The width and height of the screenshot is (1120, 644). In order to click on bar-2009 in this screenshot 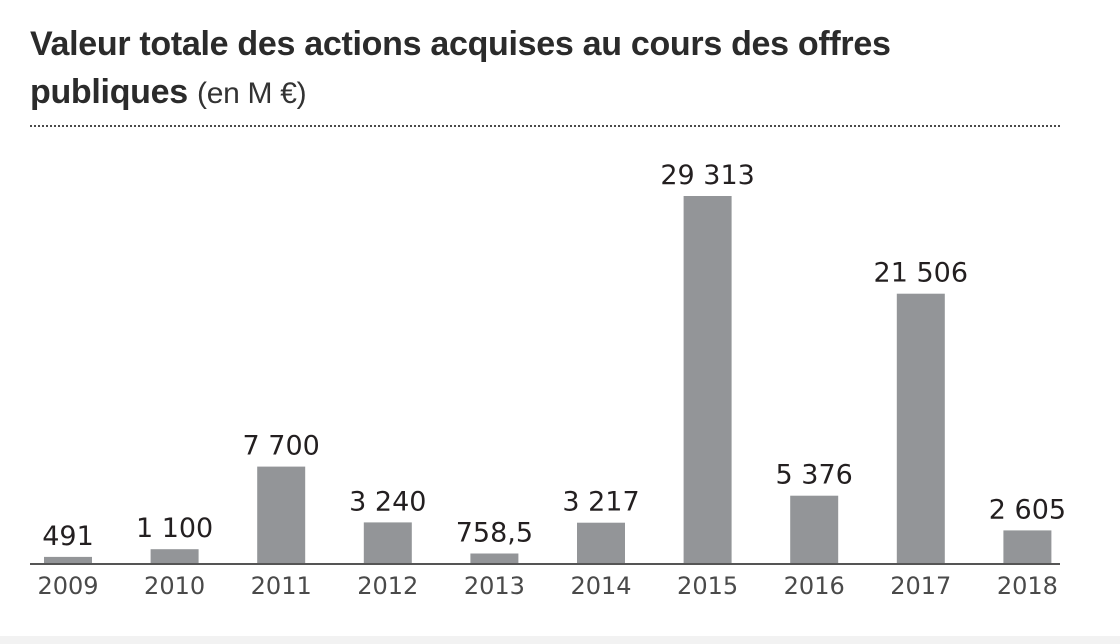, I will do `click(68, 559)`.